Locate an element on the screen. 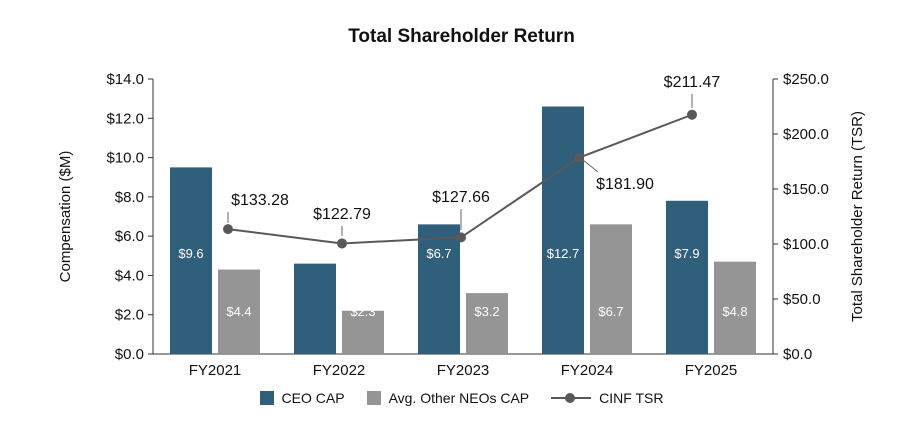  legend-item-ceo-cap: CEO CAP is located at coordinates (302, 398).